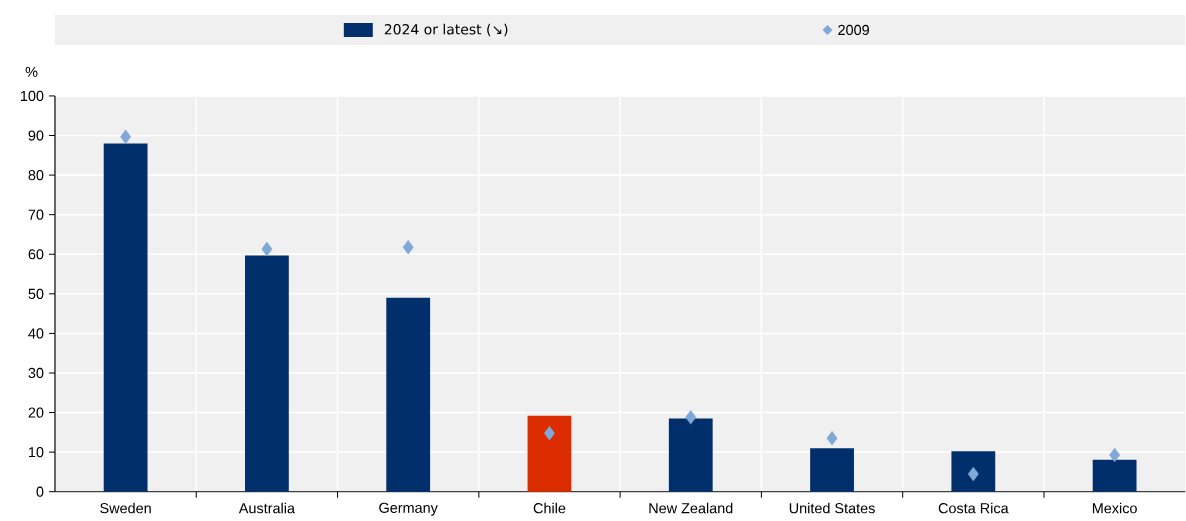  What do you see at coordinates (31, 72) in the screenshot?
I see `y-axis-title: %` at bounding box center [31, 72].